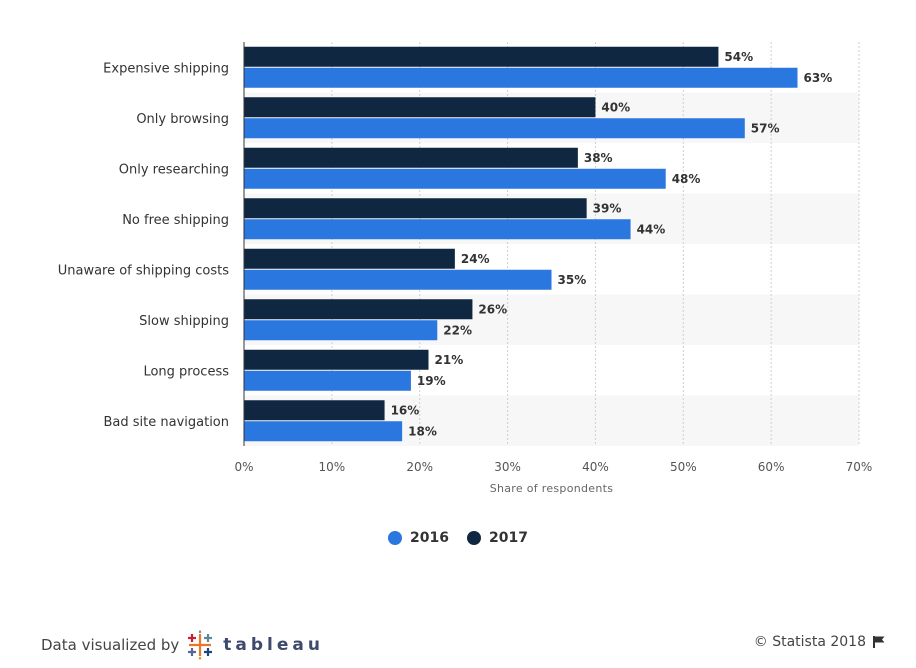 The height and width of the screenshot is (668, 916). I want to click on category-label: Long process, so click(186, 371).